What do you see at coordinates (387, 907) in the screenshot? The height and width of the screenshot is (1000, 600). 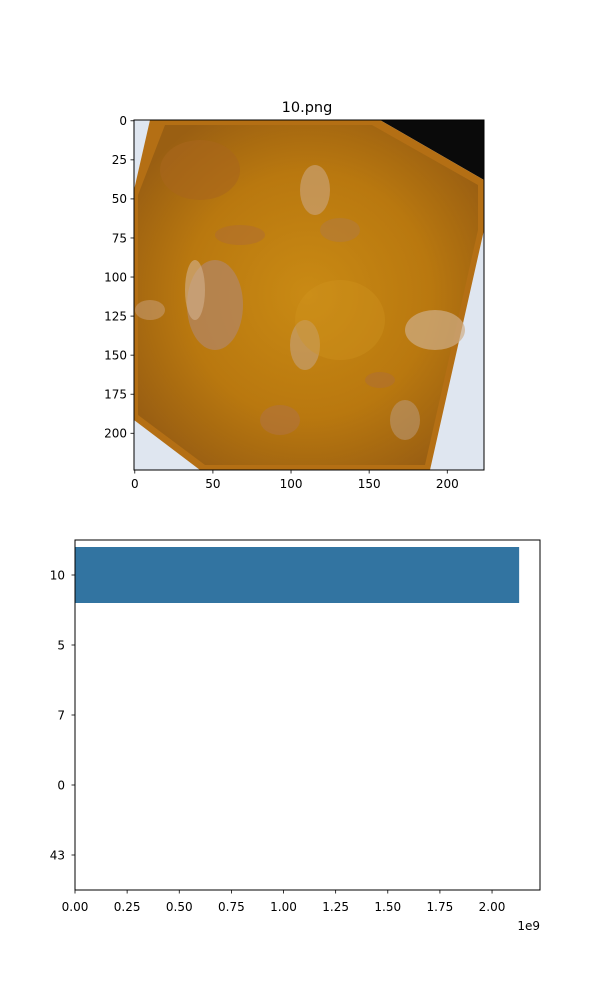 I see `bar-x-tick-label: 1.50` at bounding box center [387, 907].